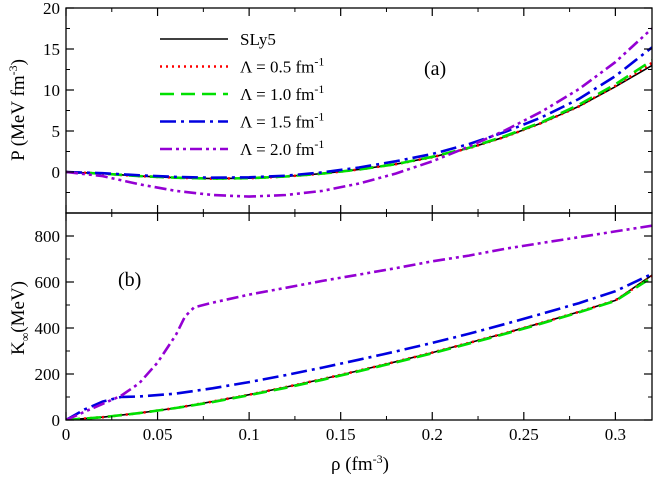  I want to click on legend-label: Λ = 1.5 fm-1, so click(282, 121).